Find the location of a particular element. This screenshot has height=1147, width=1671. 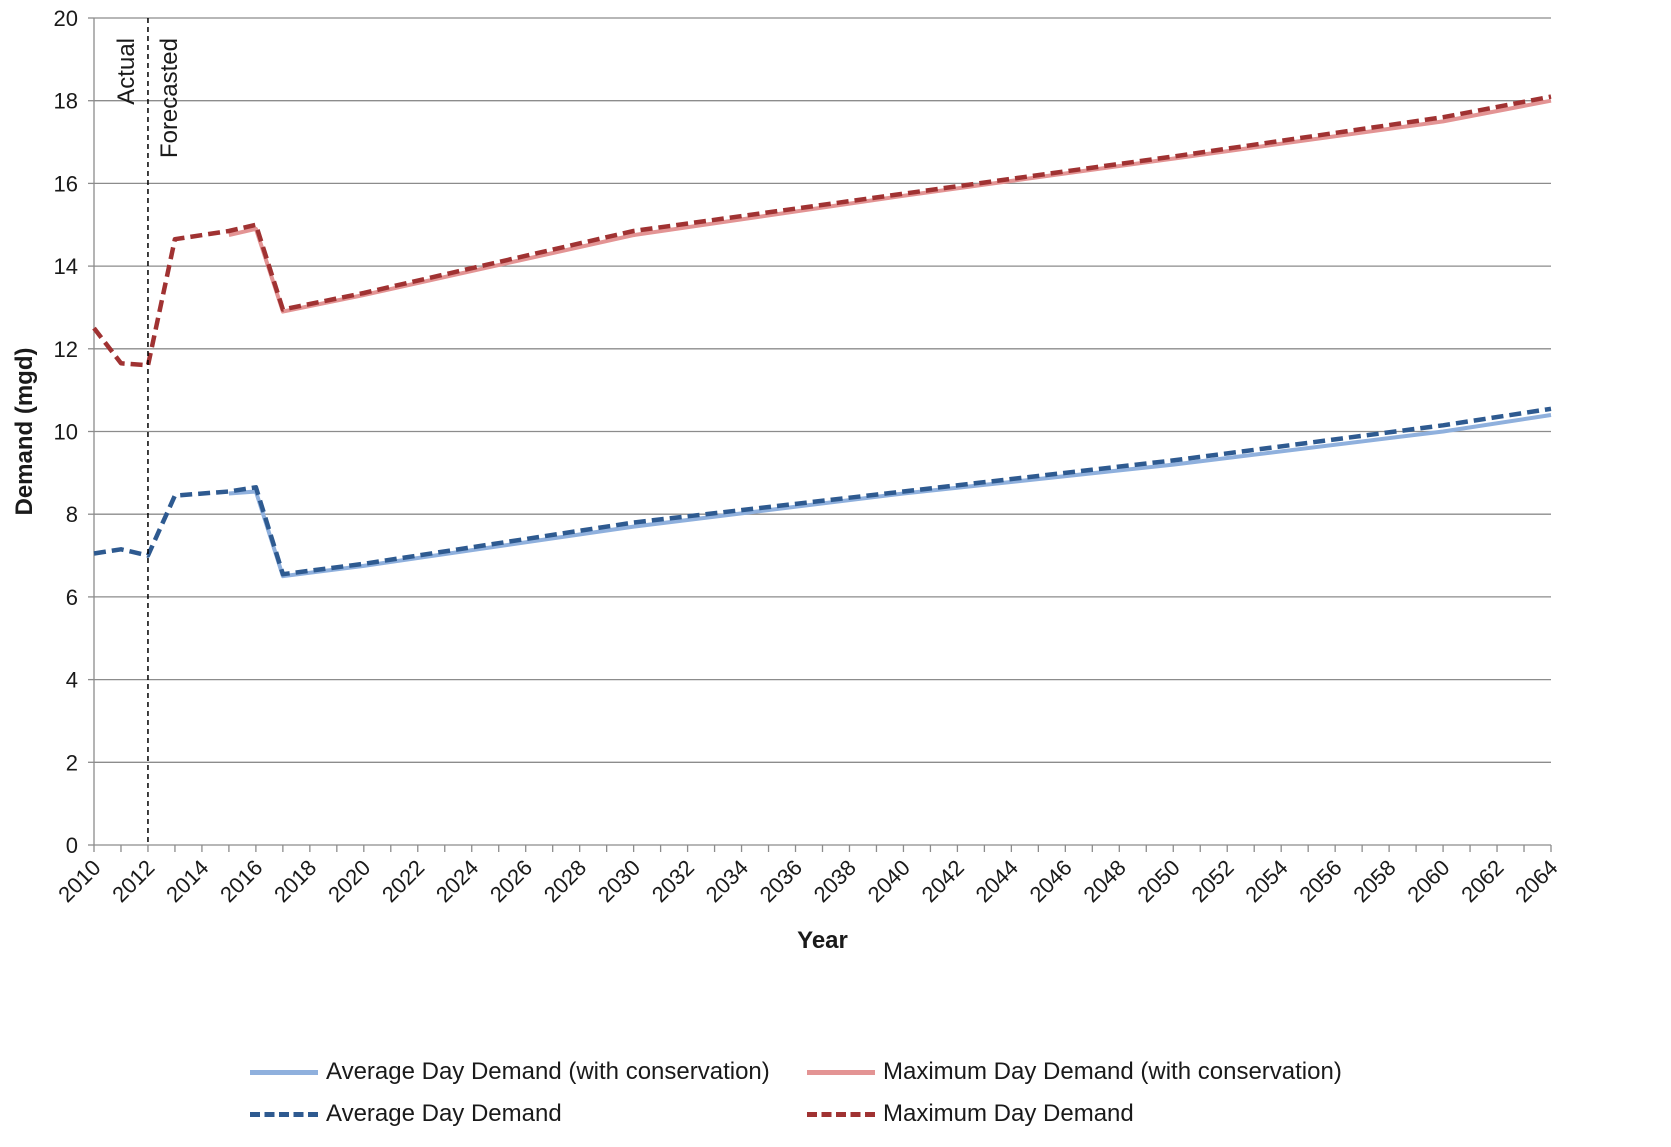

y-tick-label: 10 is located at coordinates (66, 432).